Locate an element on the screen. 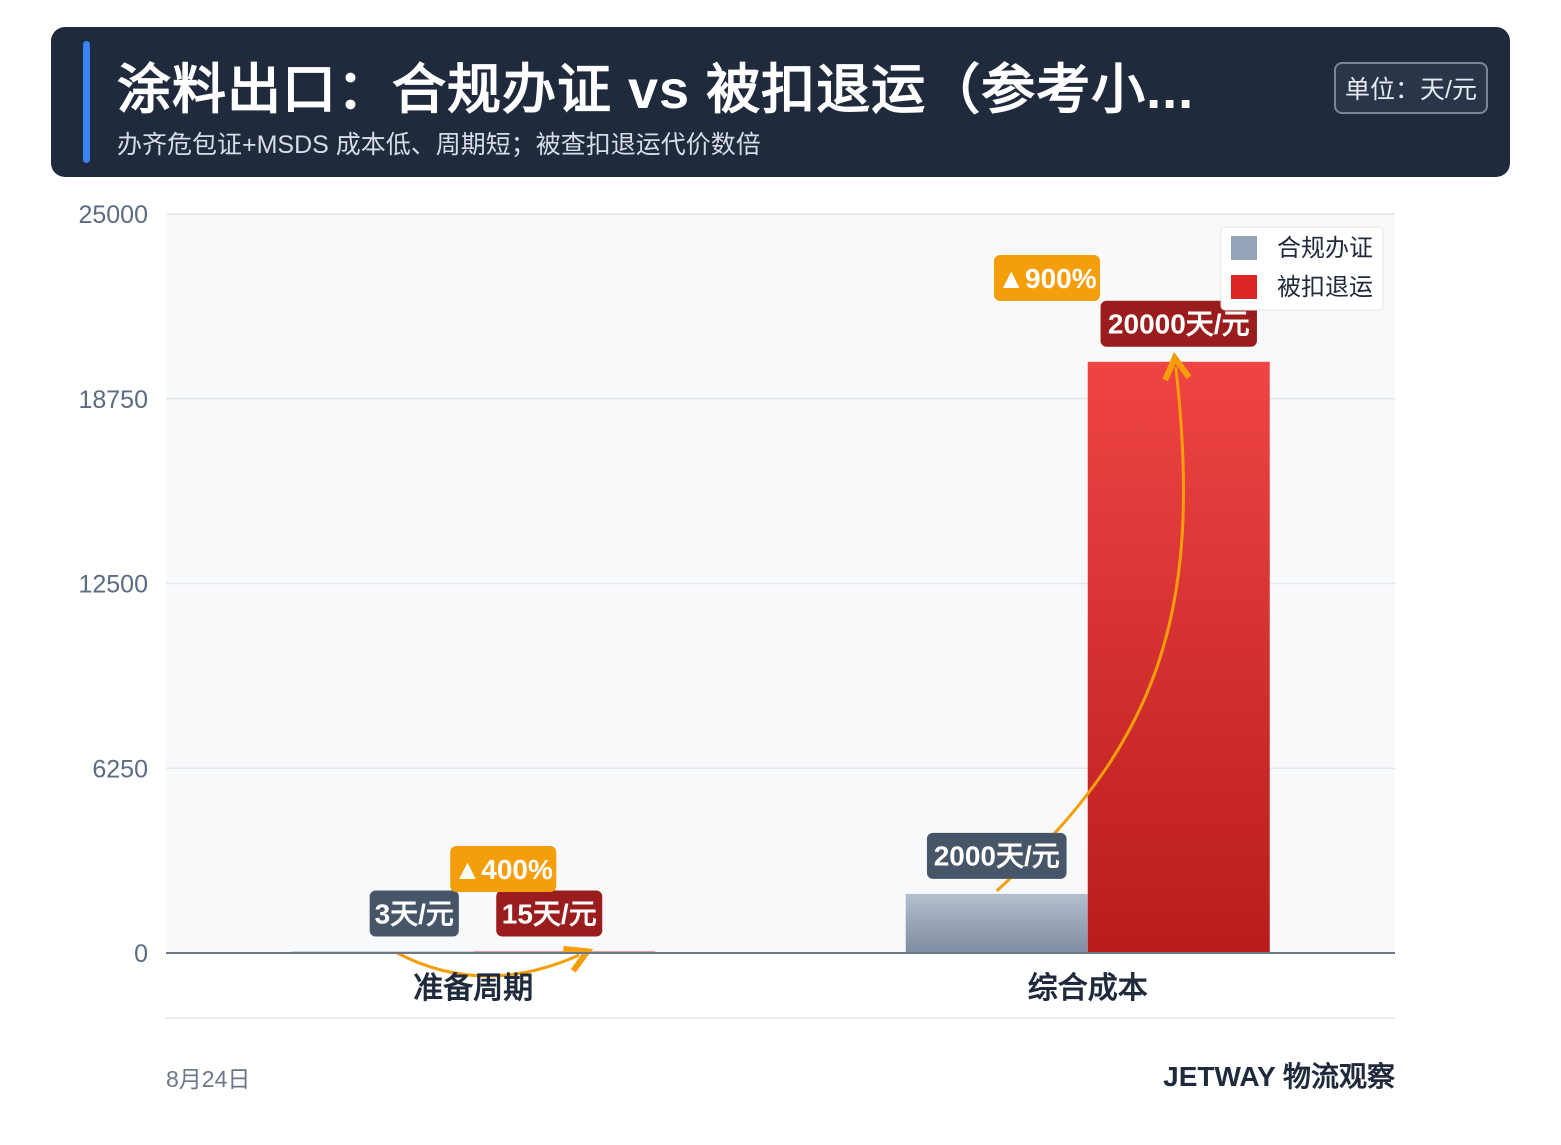 This screenshot has width=1561, height=1145. legend-label: 被扣退运 is located at coordinates (1325, 287).